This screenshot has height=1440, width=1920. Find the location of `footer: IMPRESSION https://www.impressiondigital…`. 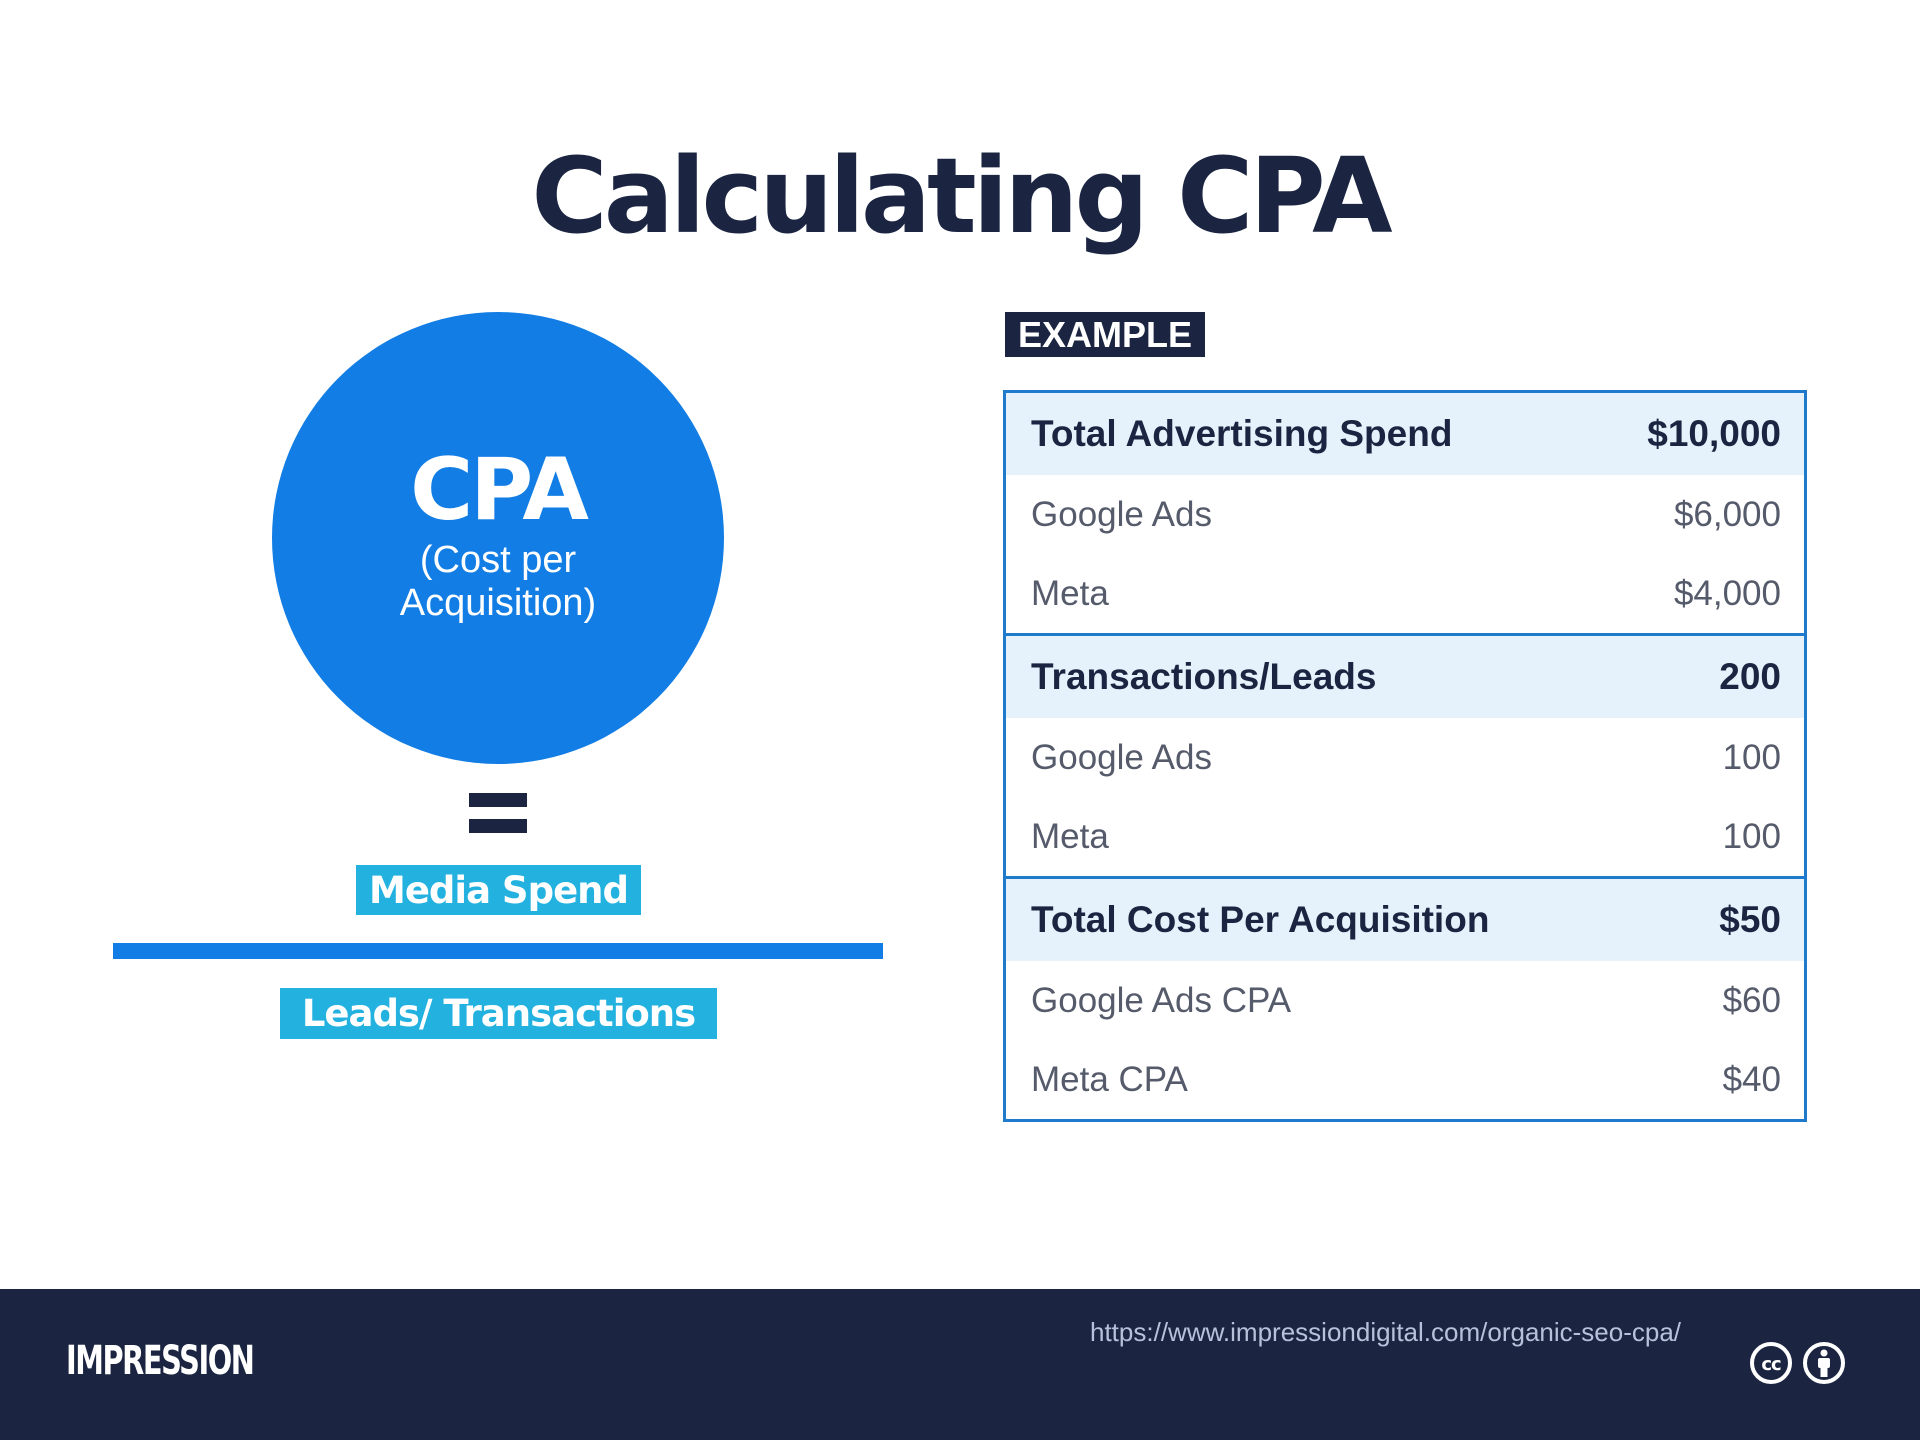

footer: IMPRESSION https://www.impressiondigital… is located at coordinates (960, 1364).